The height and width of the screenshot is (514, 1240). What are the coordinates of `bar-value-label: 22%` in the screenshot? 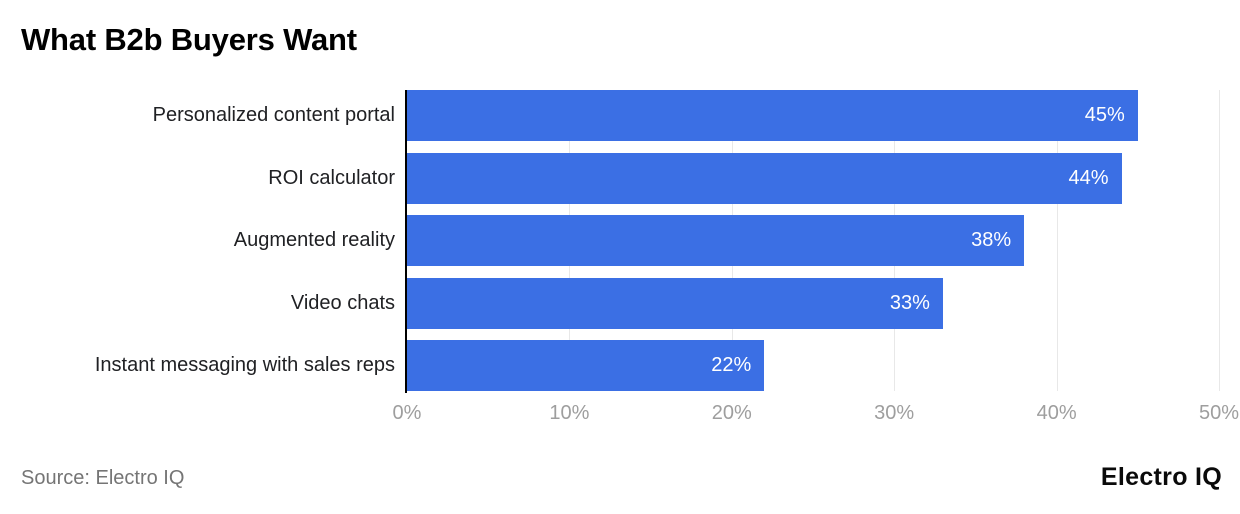 It's located at (731, 365).